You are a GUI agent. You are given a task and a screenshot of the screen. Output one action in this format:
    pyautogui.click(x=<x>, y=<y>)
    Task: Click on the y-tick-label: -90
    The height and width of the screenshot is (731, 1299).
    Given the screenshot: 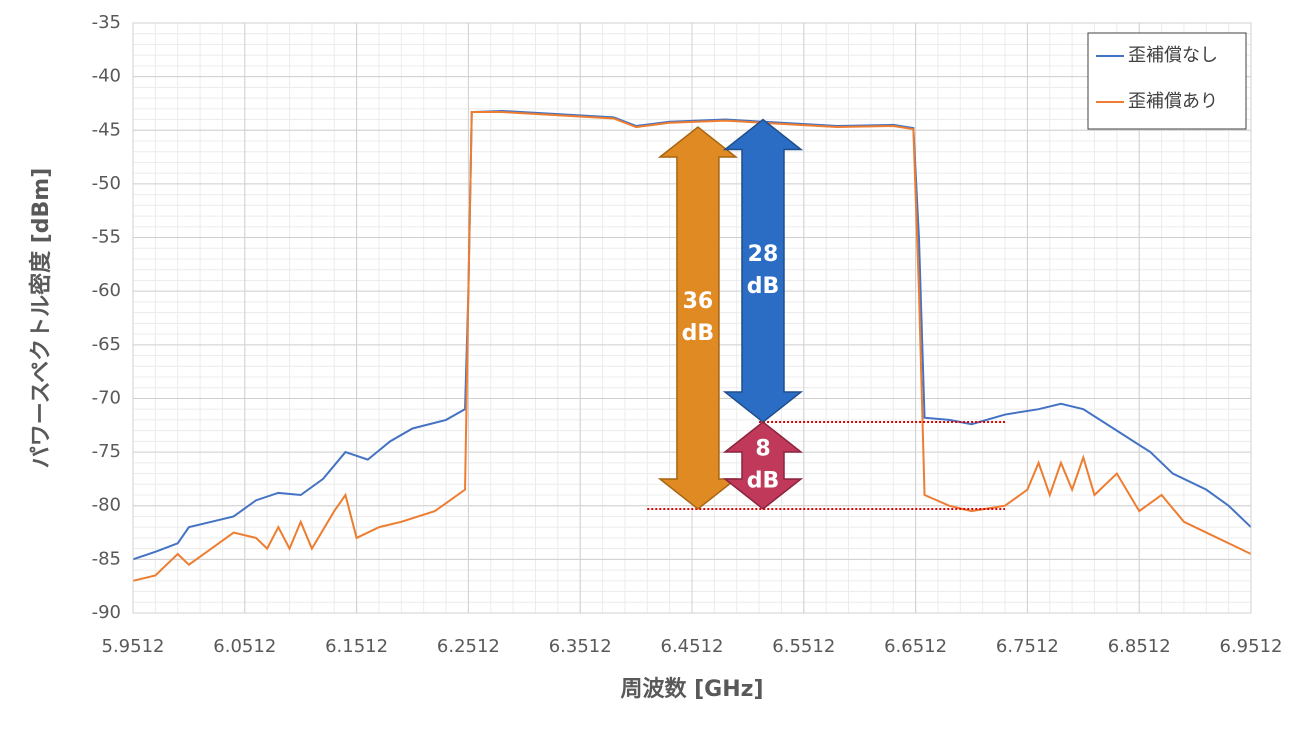 What is the action you would take?
    pyautogui.click(x=106, y=612)
    